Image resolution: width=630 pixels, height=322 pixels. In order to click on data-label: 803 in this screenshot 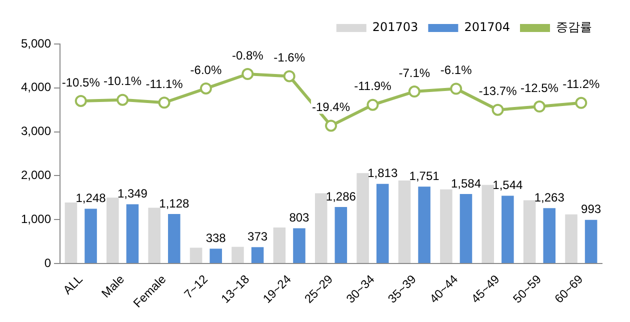, I will do `click(299, 217)`.